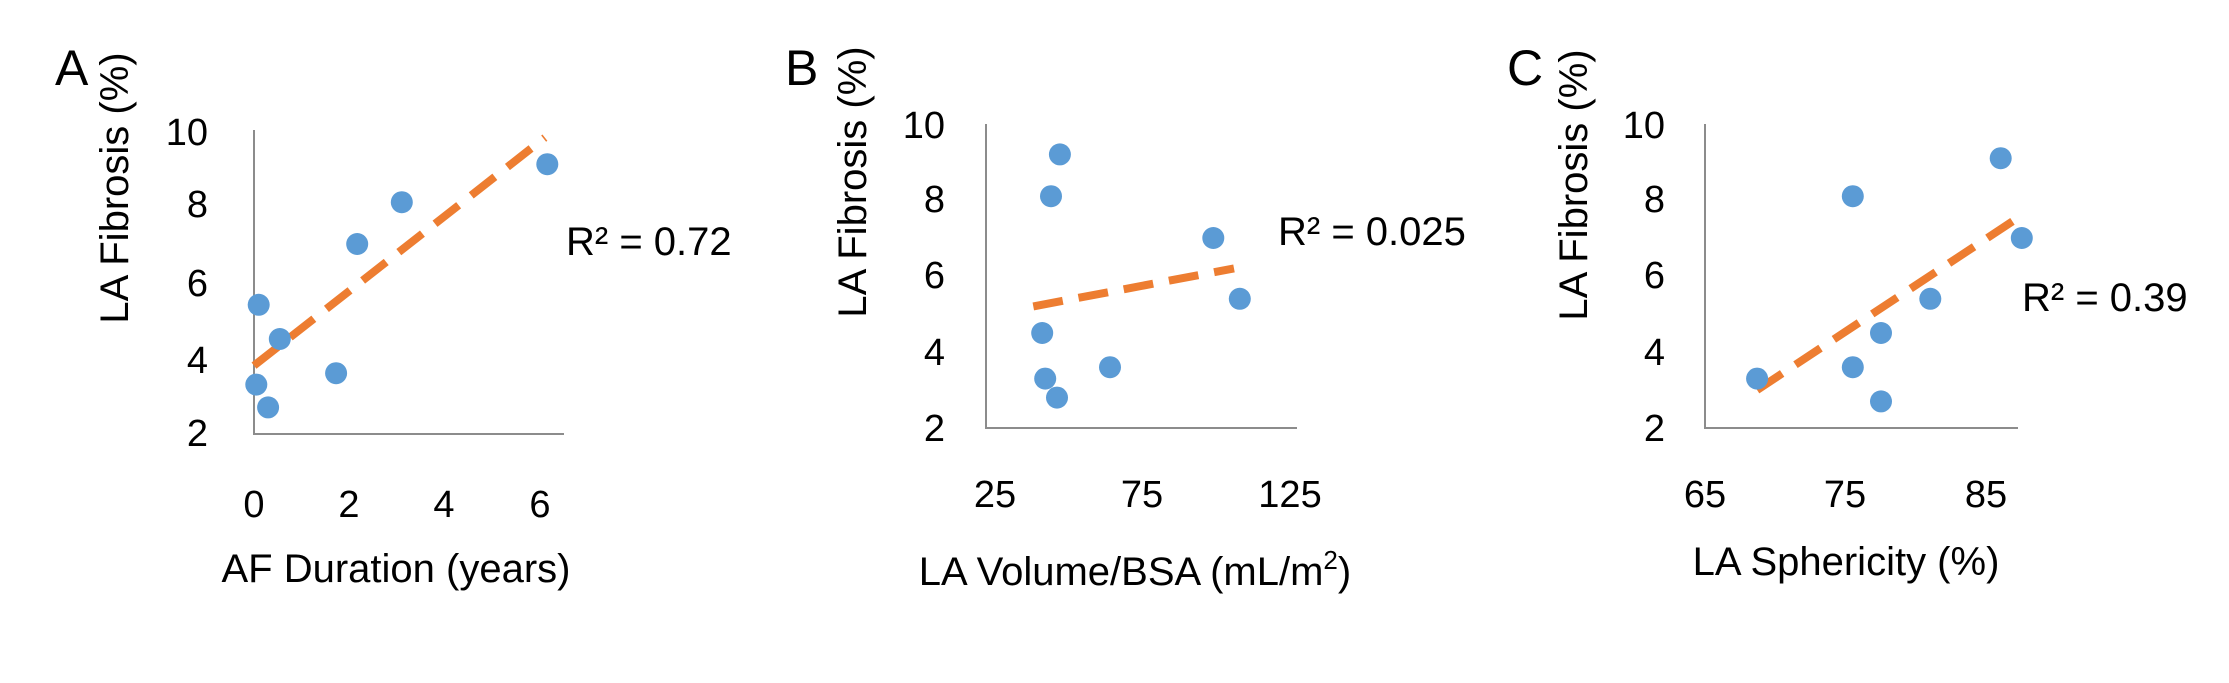 This screenshot has width=2229, height=683. I want to click on panel-c-r2-label: R² = 0.39, so click(2105, 298).